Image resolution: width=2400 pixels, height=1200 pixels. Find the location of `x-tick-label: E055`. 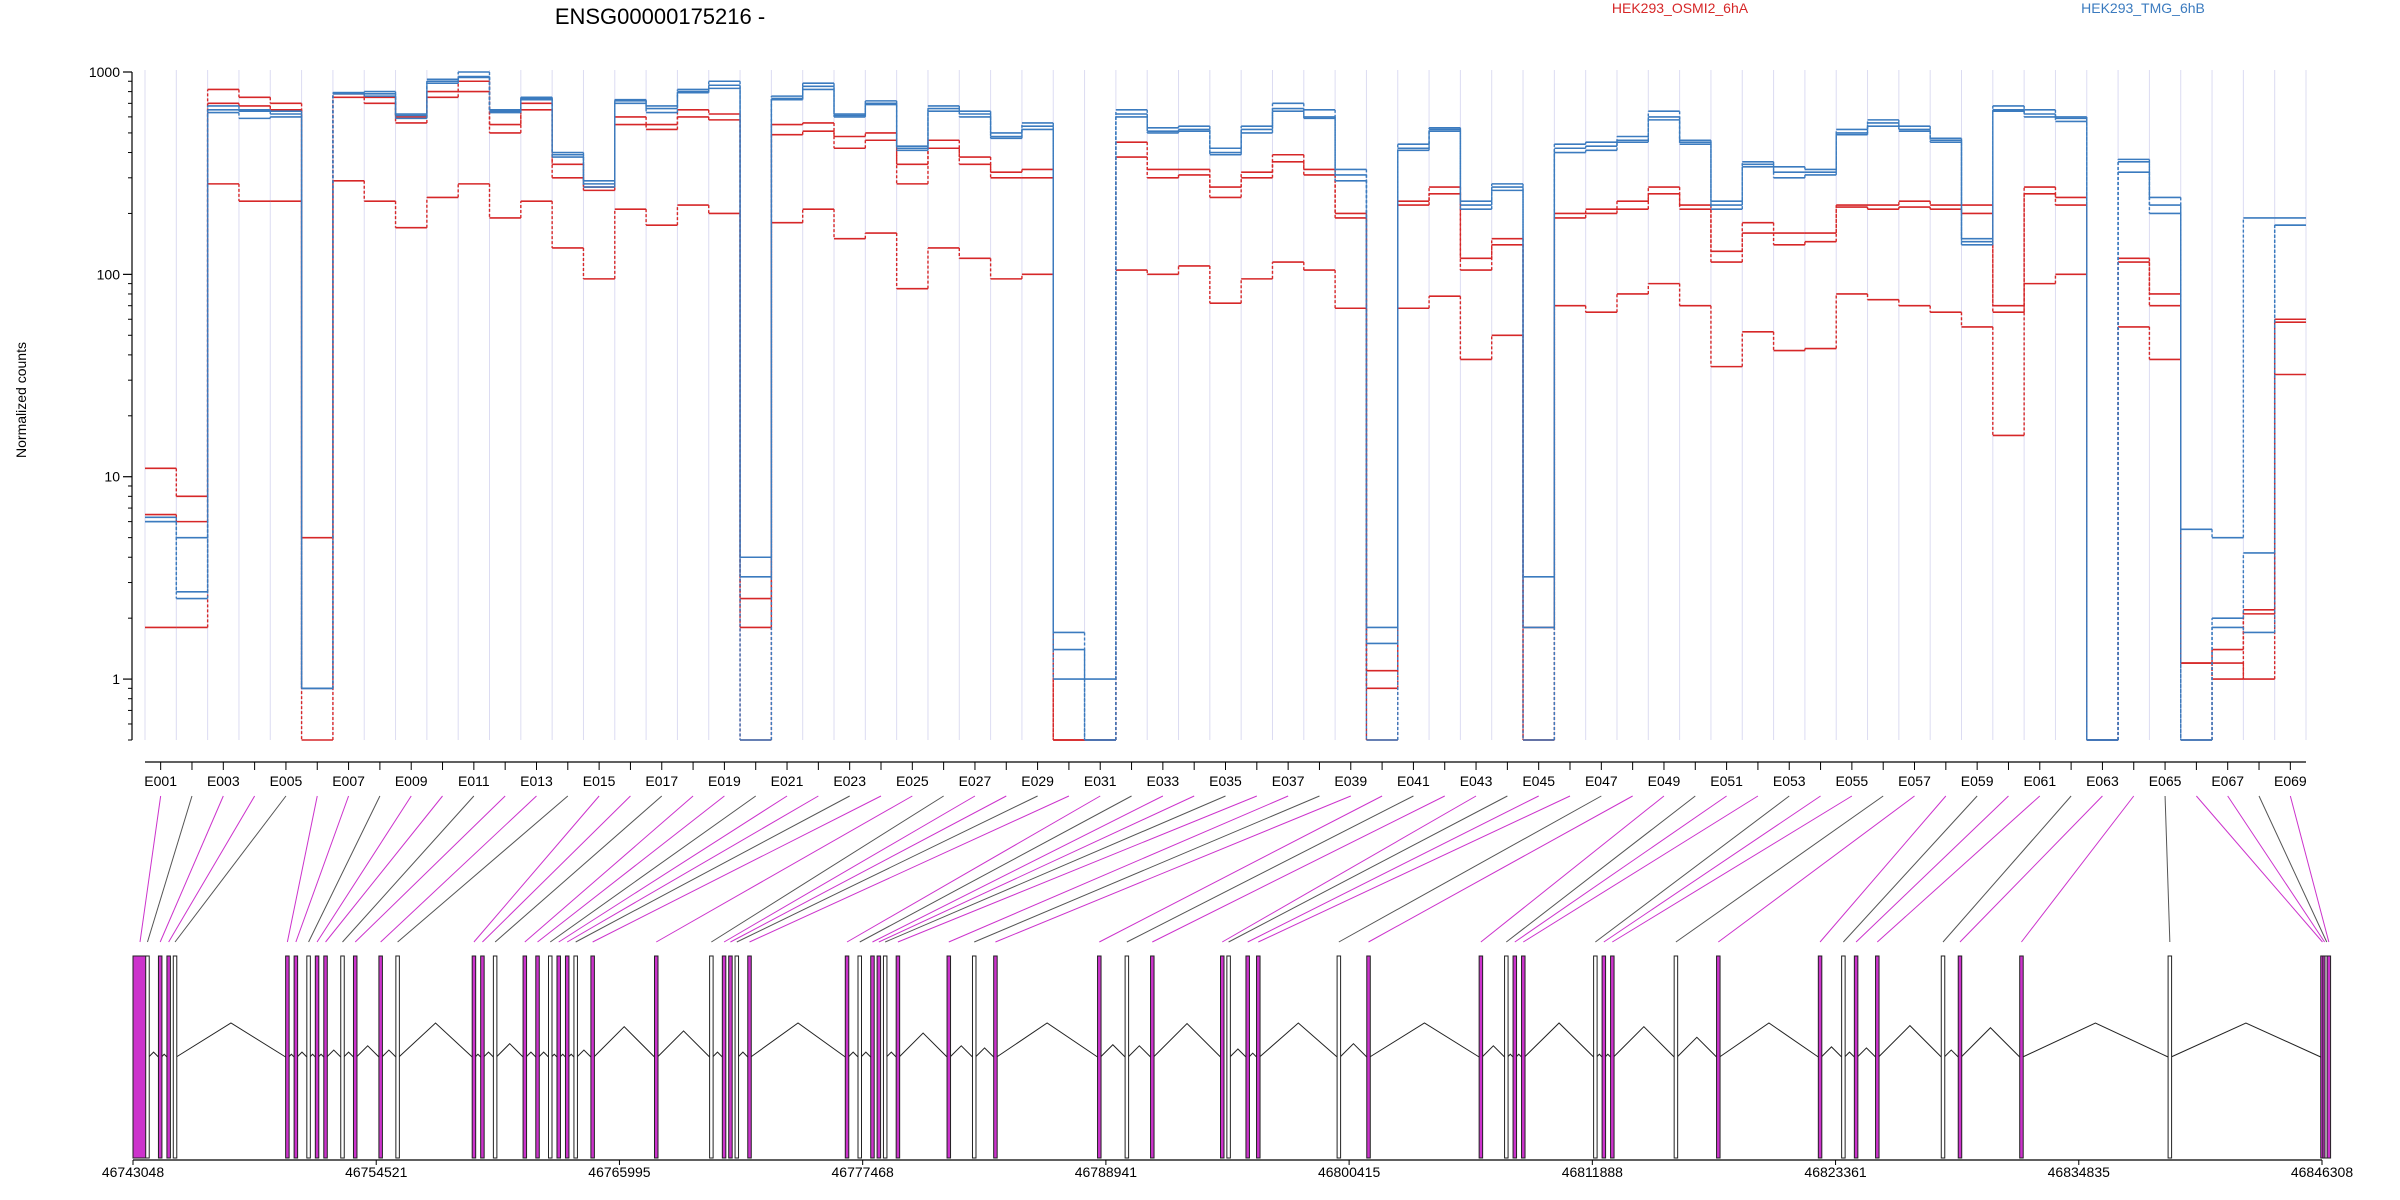

x-tick-label: E055 is located at coordinates (1852, 781).